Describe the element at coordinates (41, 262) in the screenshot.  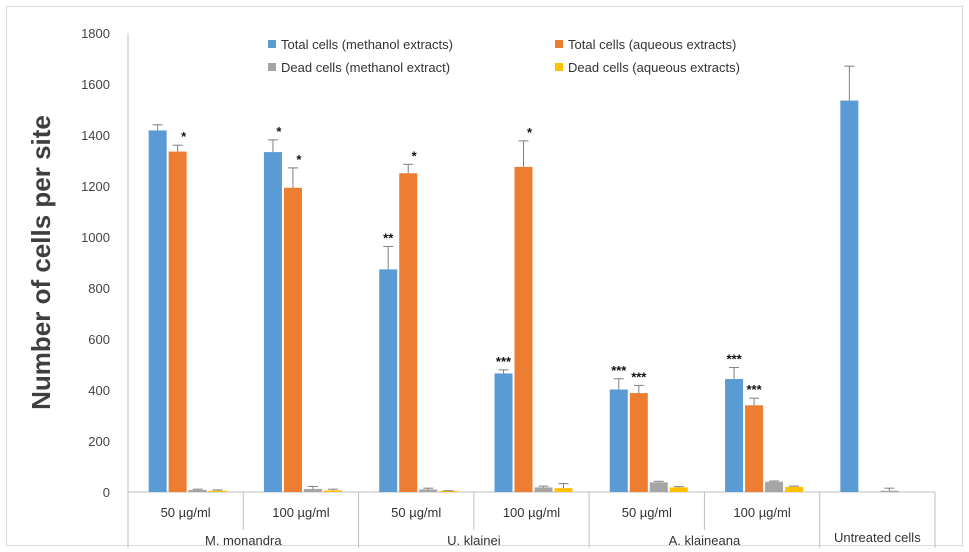
I see `y-axis-label: Number of cells per site` at that location.